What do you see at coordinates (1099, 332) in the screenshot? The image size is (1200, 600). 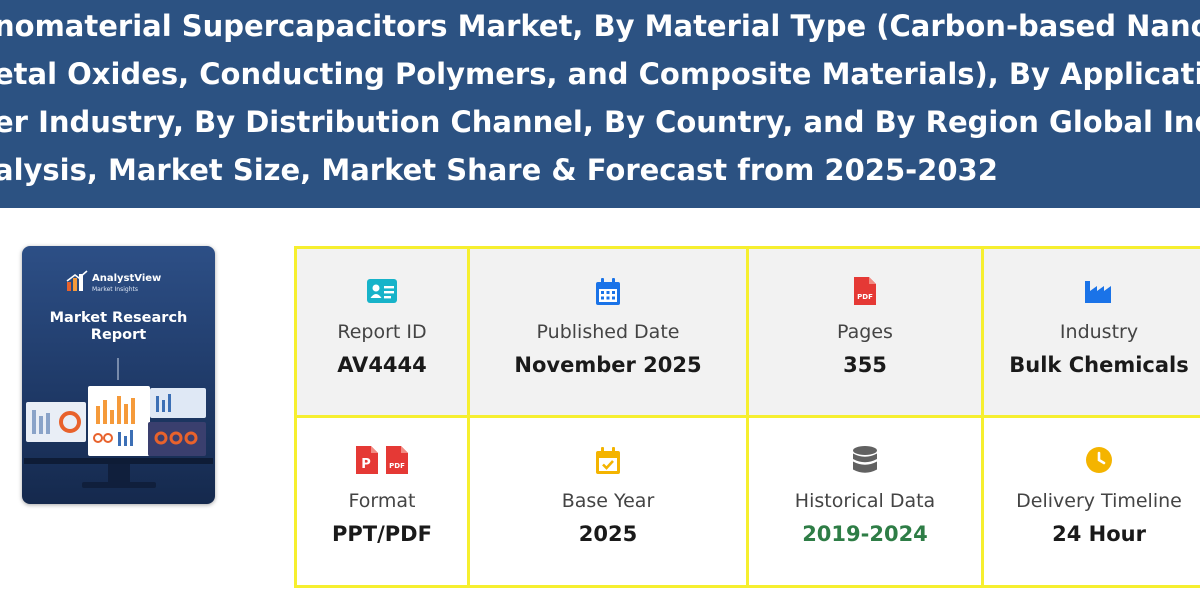 I see `industry-label: Industry` at bounding box center [1099, 332].